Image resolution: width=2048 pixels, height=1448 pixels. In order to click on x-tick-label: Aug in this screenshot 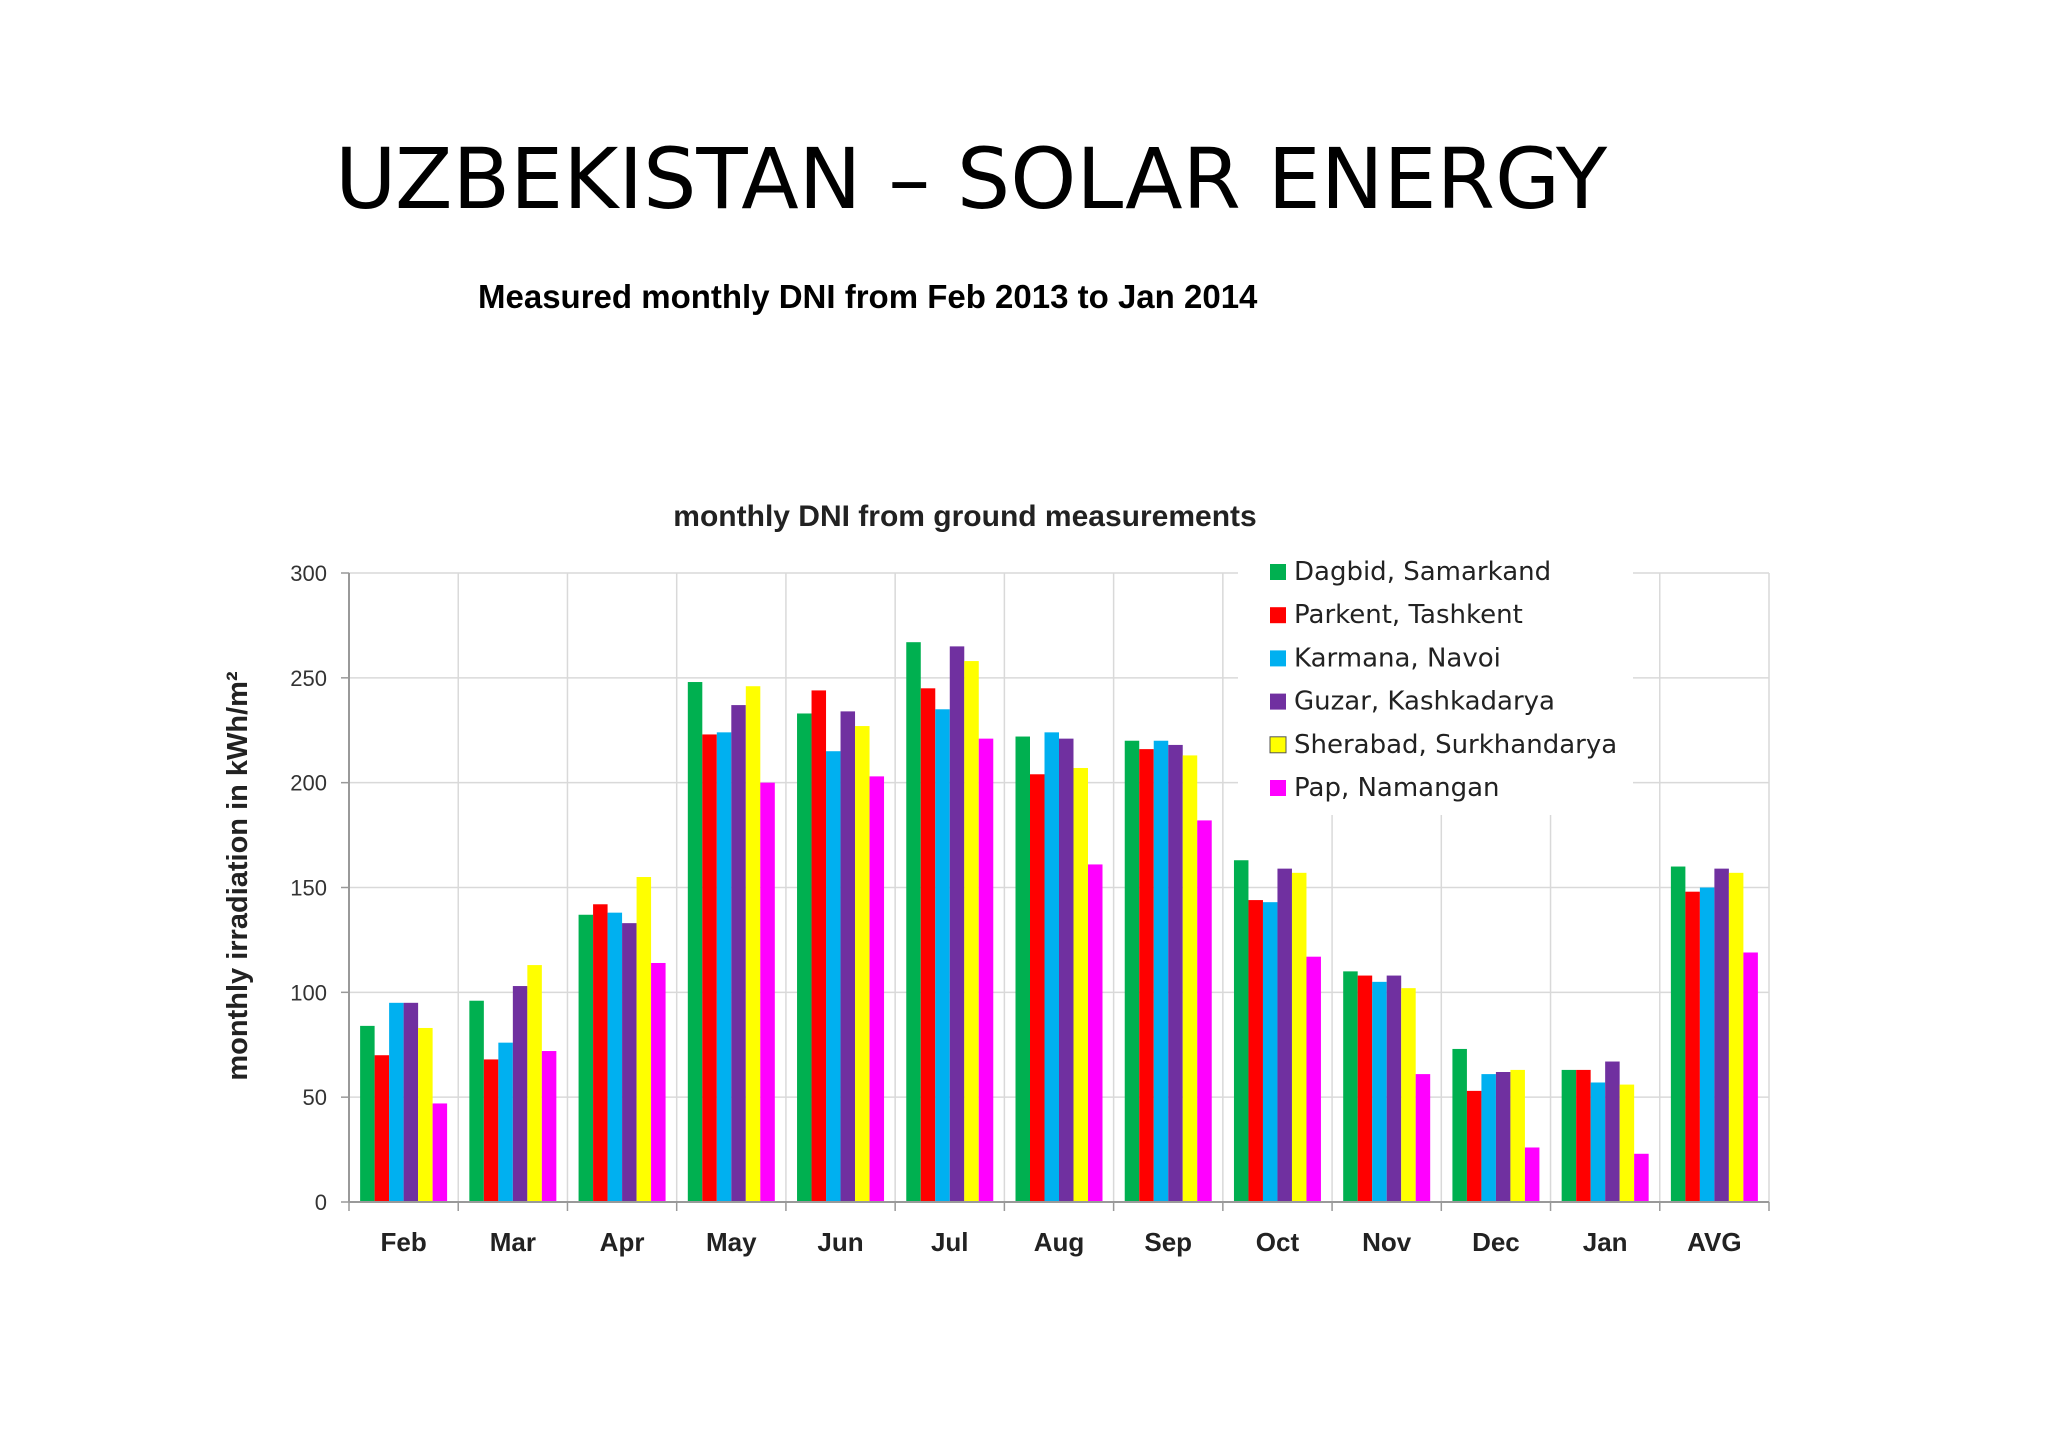, I will do `click(1059, 1242)`.